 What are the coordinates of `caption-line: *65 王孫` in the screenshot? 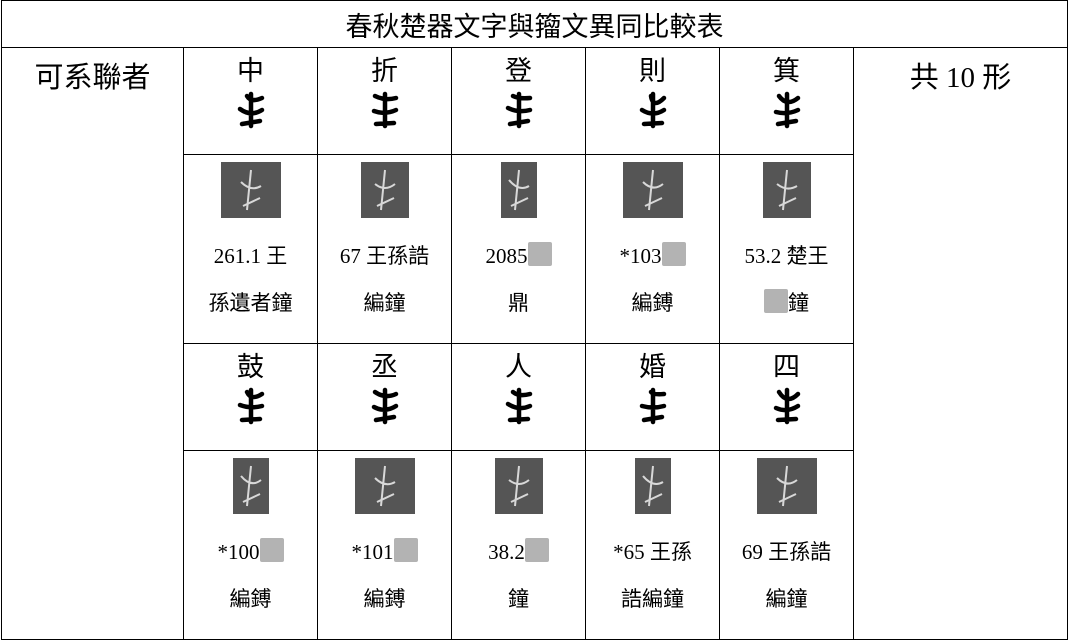 It's located at (652, 552).